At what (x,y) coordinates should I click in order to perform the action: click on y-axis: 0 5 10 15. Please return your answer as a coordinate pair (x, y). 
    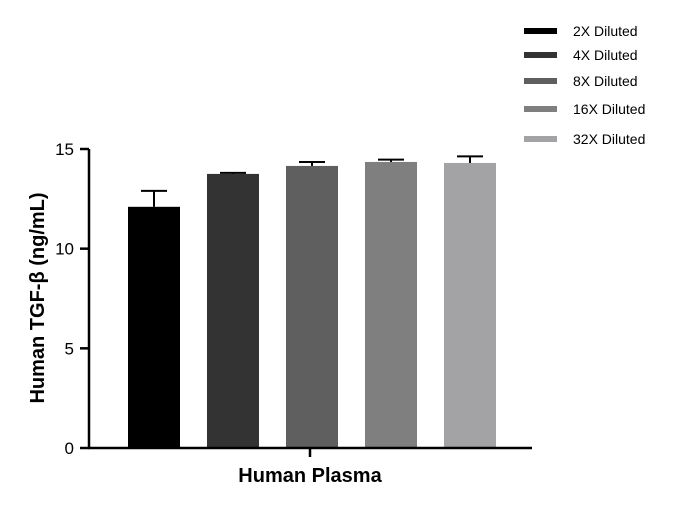
    Looking at the image, I should click on (73, 299).